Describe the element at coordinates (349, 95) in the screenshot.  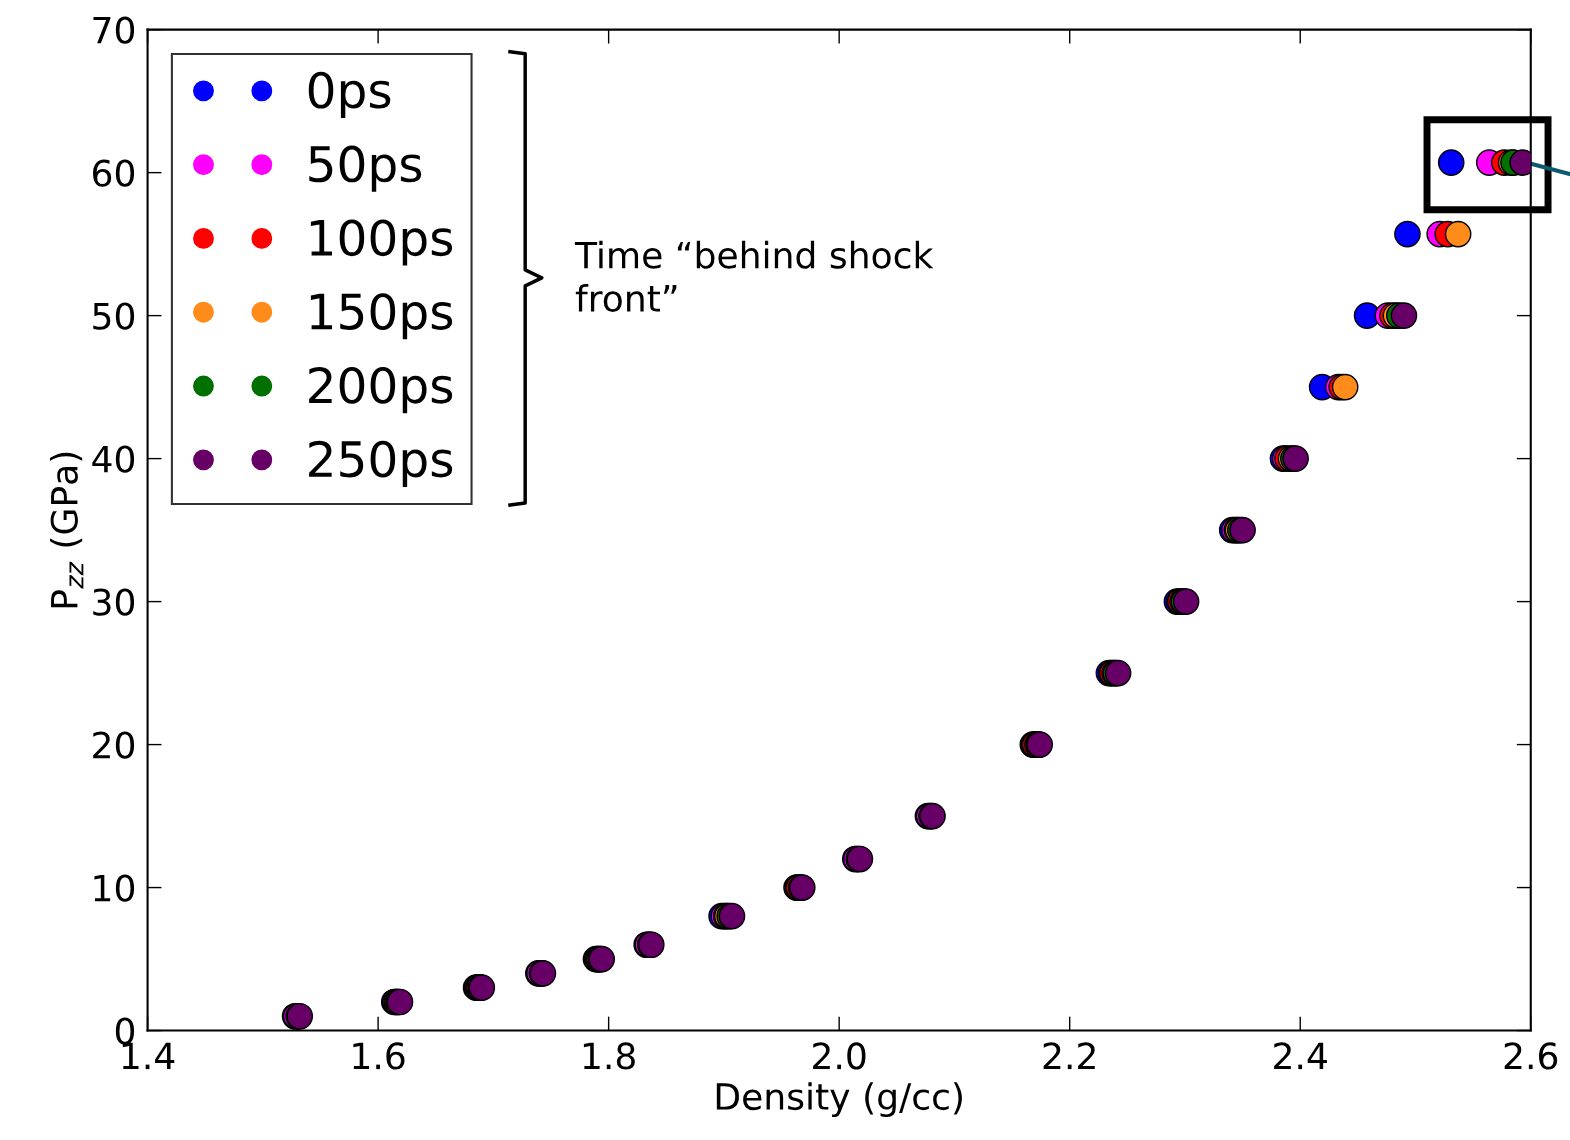
I see `legend-label: 0ps` at that location.